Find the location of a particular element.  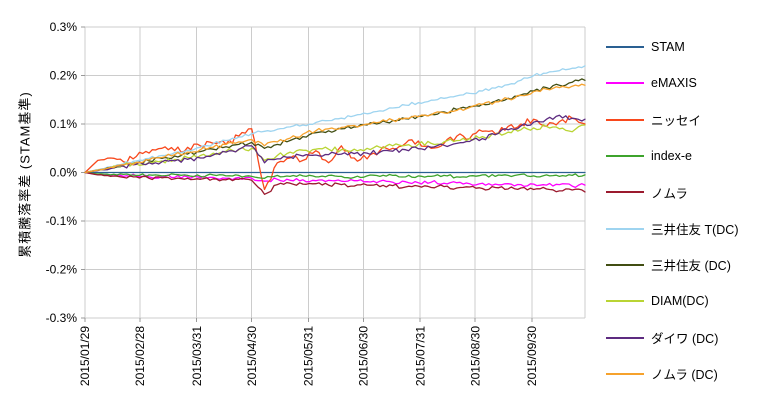

legend-label: 三井住友 (DC) is located at coordinates (691, 266).